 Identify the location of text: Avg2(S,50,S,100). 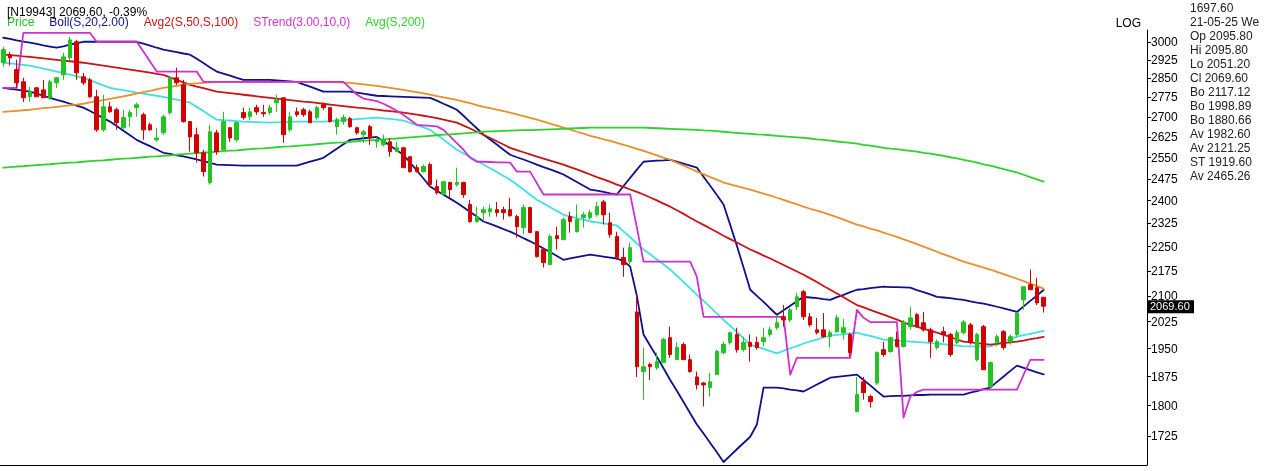
(191, 22).